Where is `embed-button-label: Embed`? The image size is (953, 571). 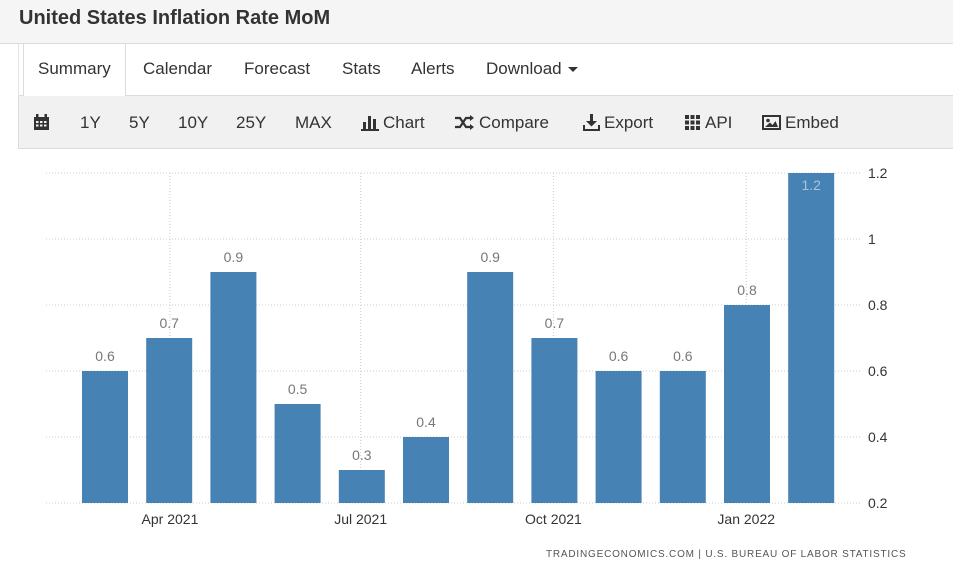
embed-button-label: Embed is located at coordinates (812, 122).